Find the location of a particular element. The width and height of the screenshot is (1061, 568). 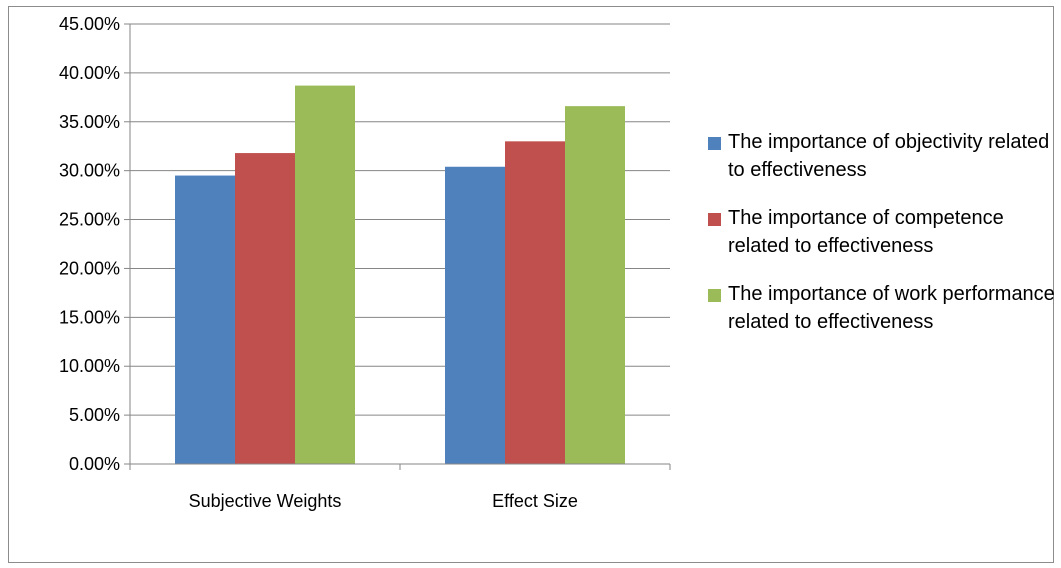

y-tick-label: 15.00% is located at coordinates (89, 317).